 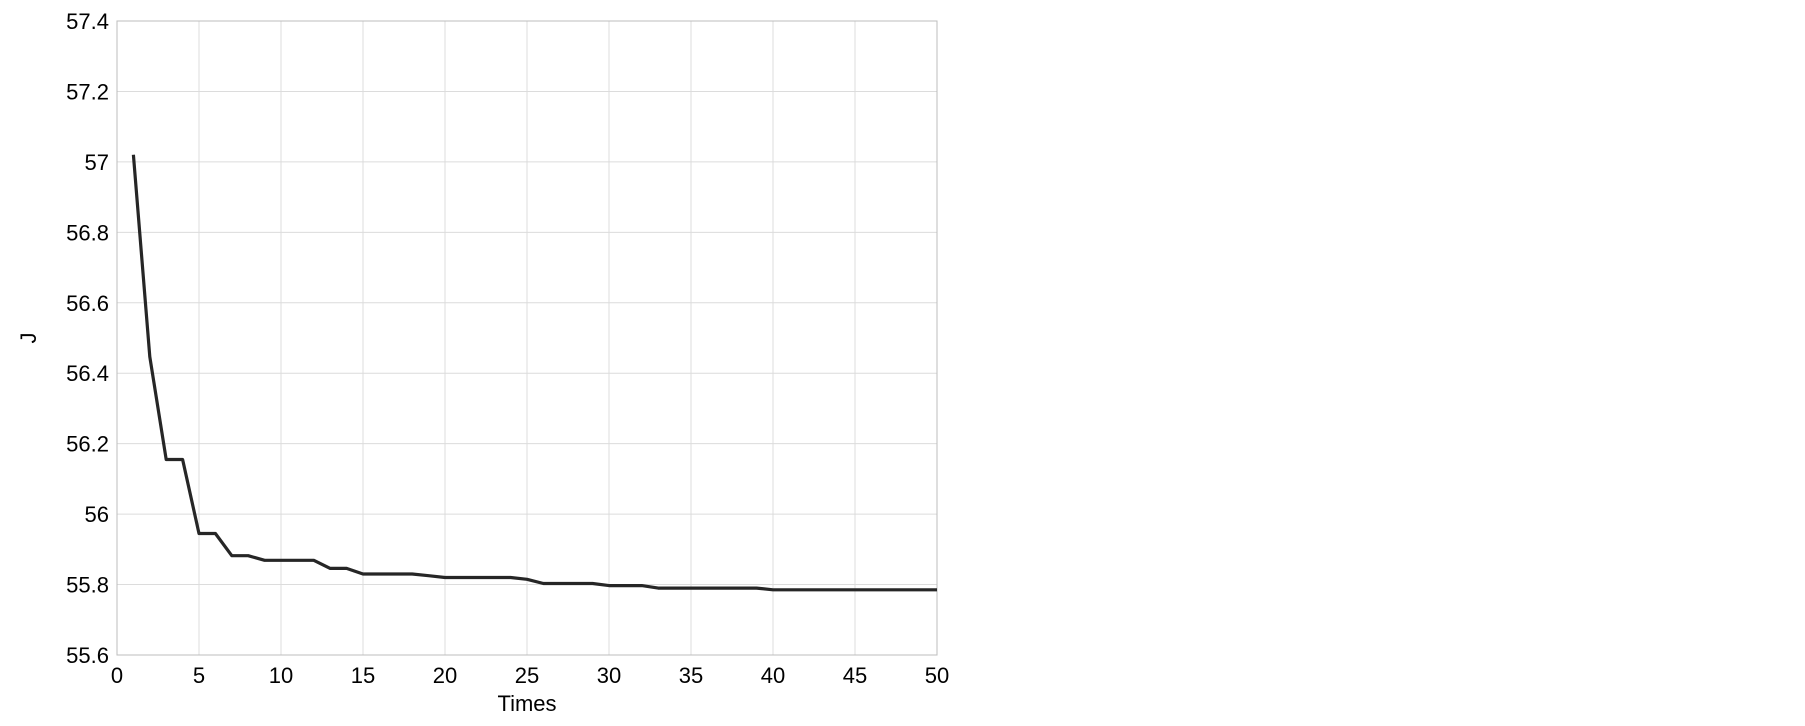 I want to click on y-tick-label: 57.4, so click(x=87, y=21).